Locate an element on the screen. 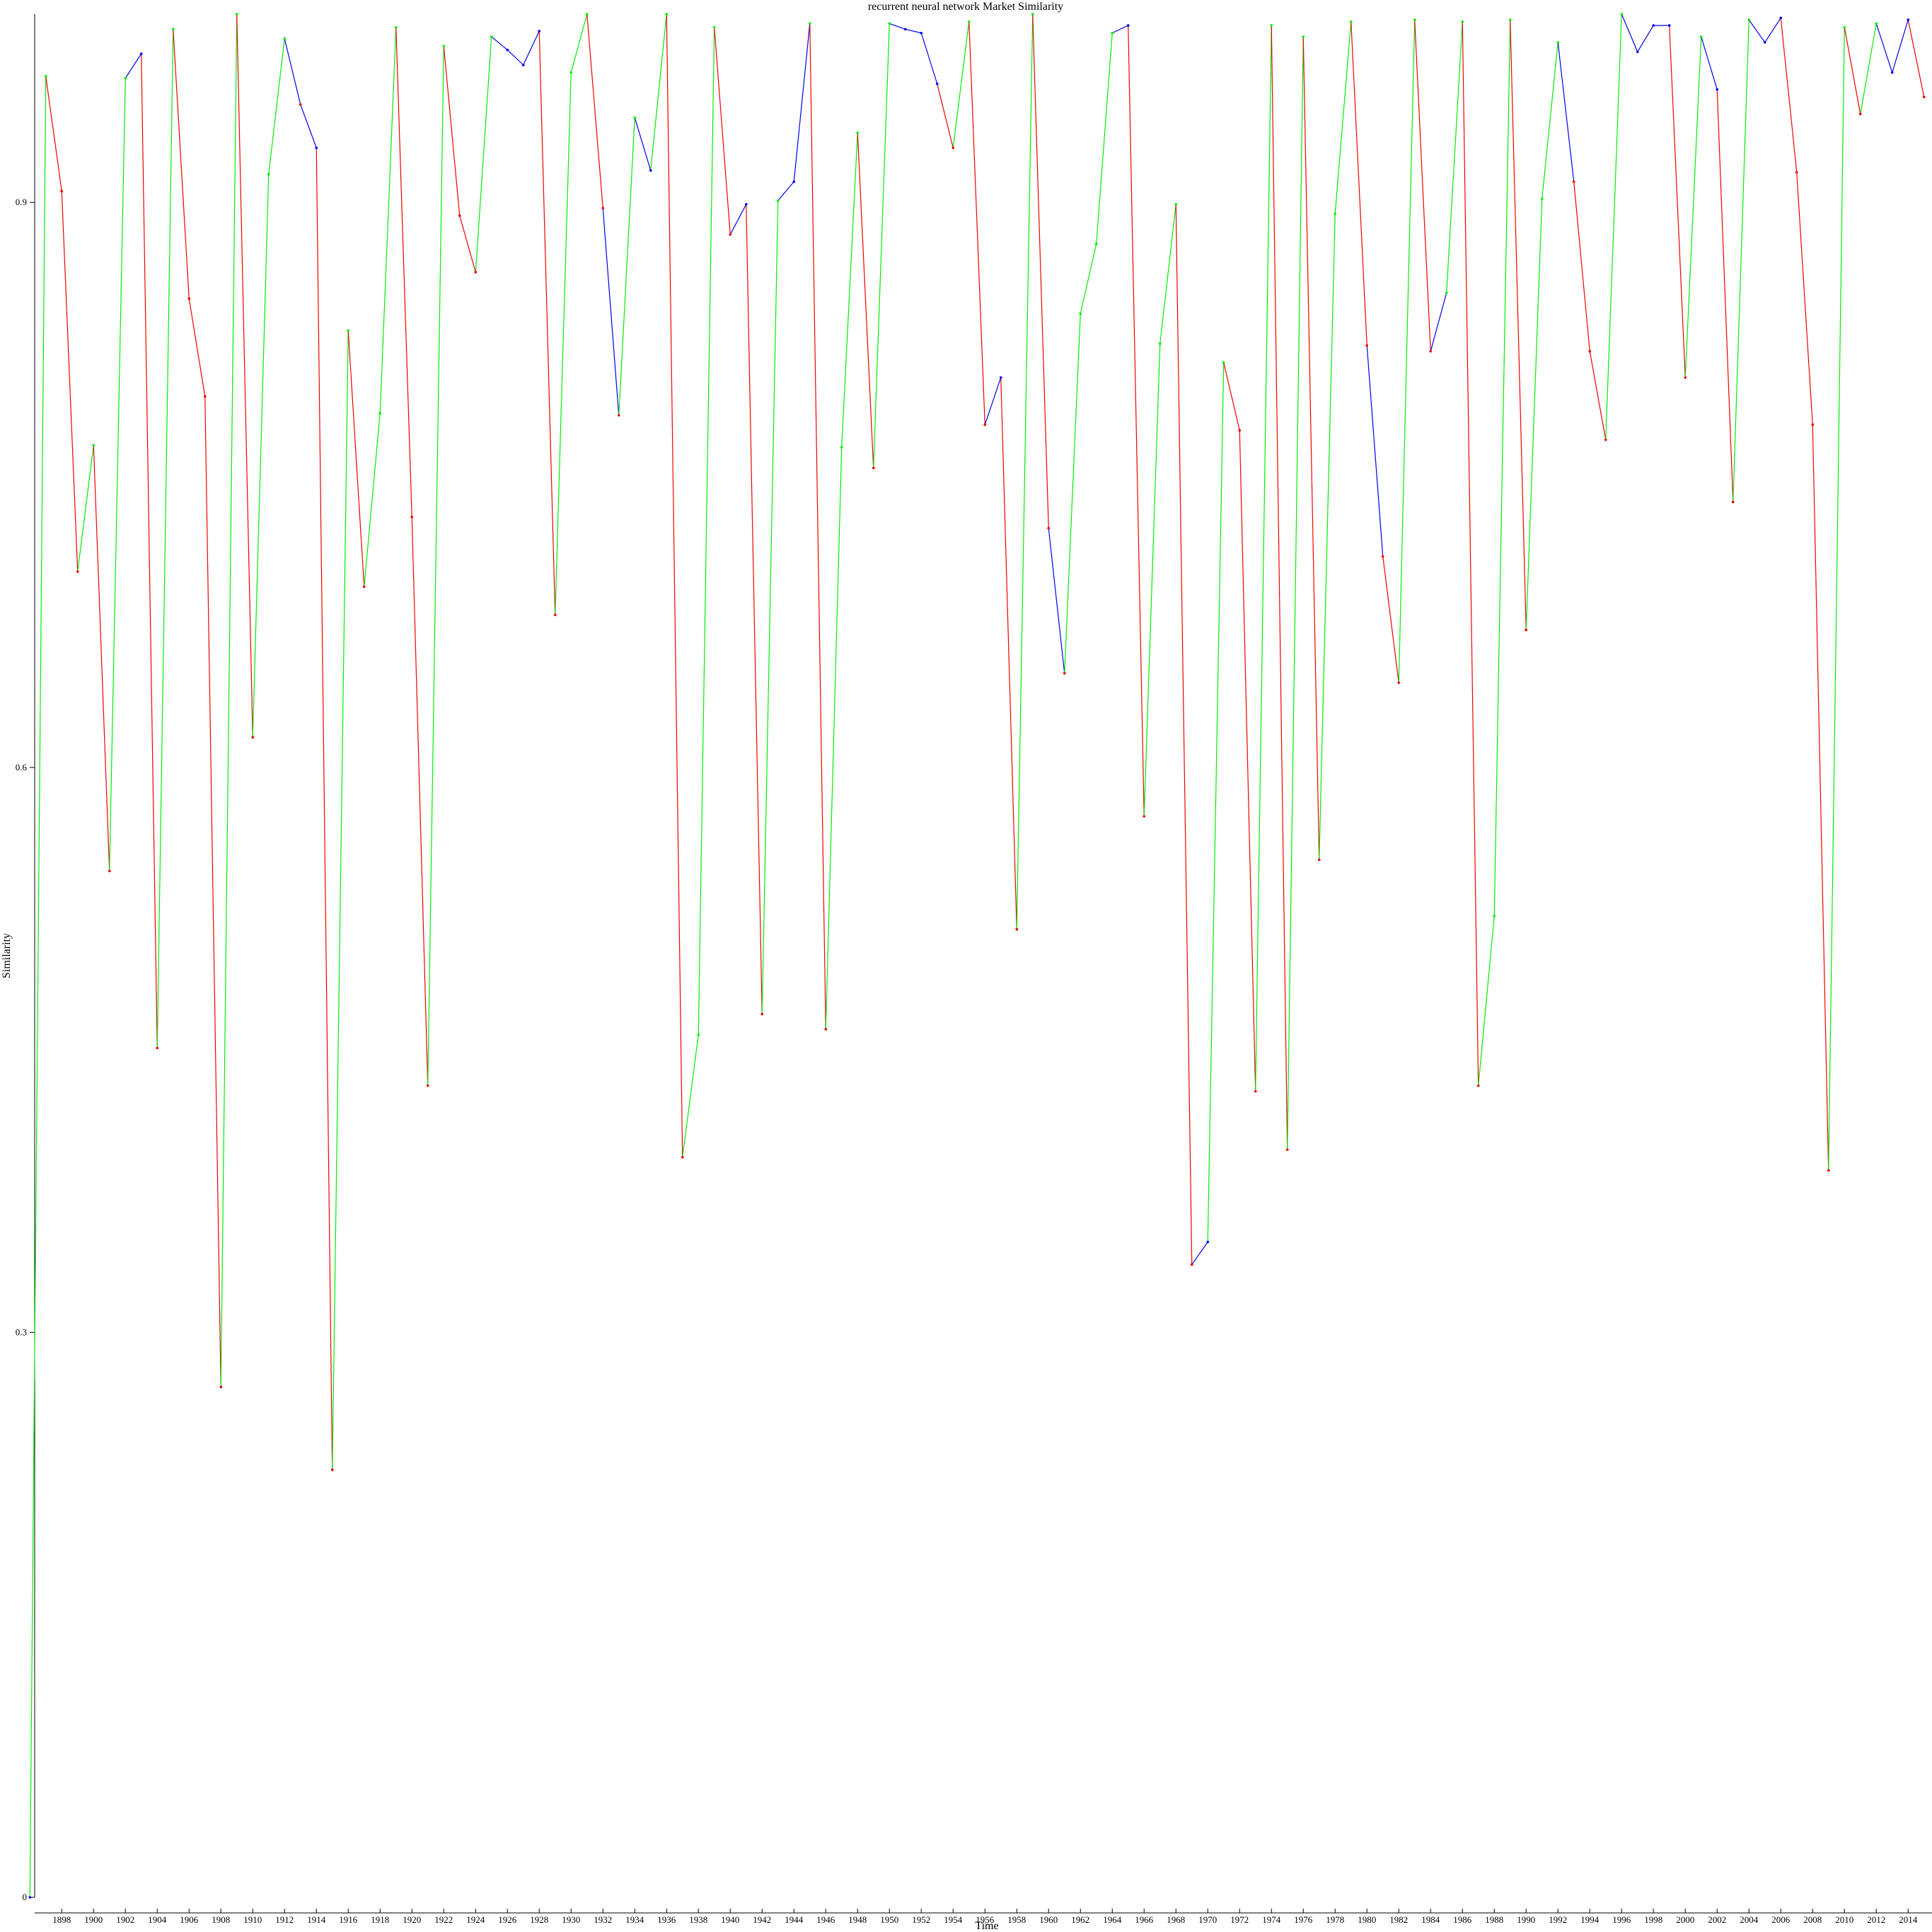 This screenshot has width=1932, height=1932. x-tick-label: 1942 is located at coordinates (762, 1919).